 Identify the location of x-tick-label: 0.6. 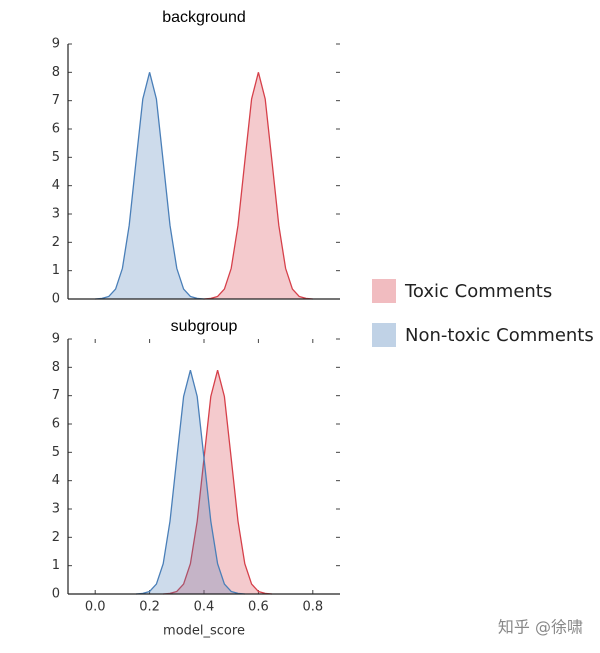
(258, 607).